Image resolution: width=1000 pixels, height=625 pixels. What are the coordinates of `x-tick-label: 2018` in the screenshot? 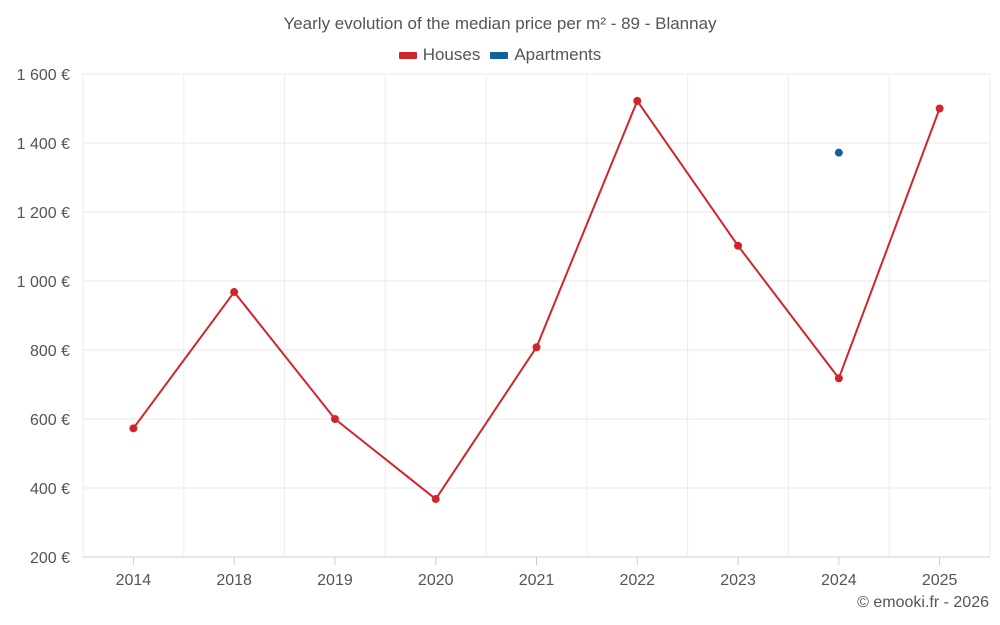 It's located at (234, 580).